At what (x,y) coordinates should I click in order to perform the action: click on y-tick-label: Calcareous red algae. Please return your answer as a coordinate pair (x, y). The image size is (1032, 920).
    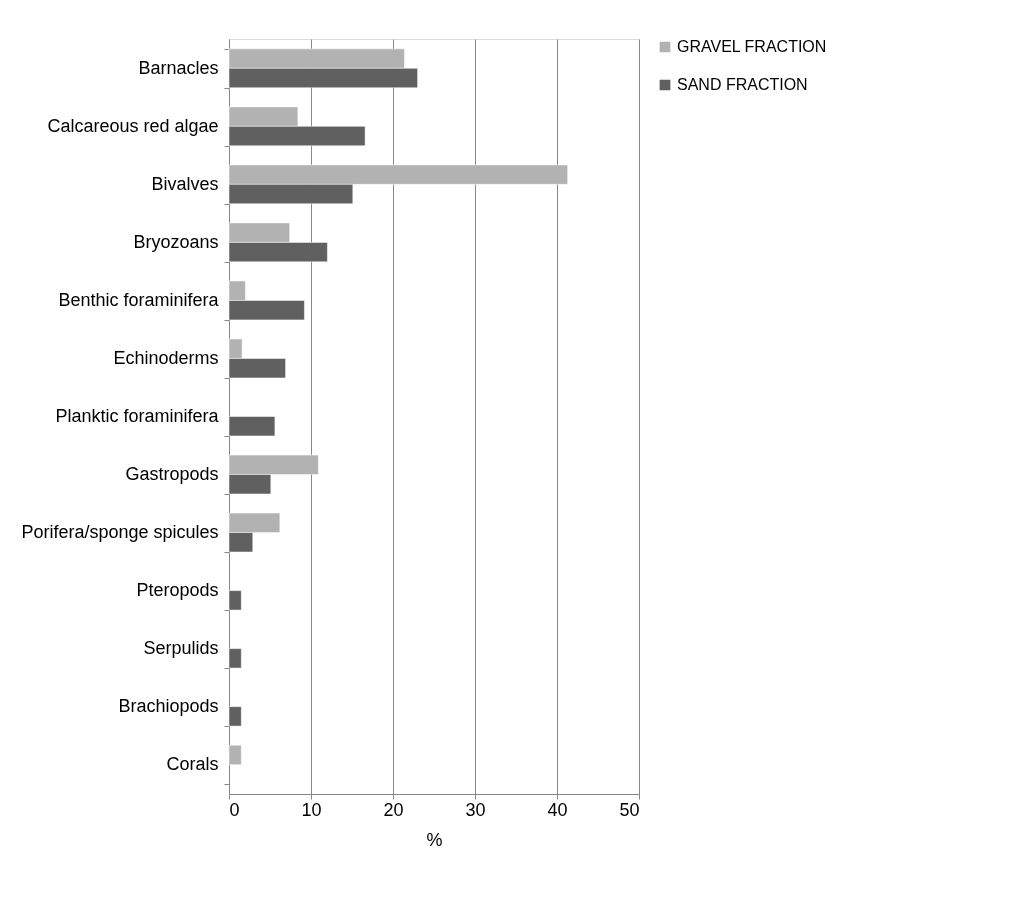
    Looking at the image, I should click on (133, 125).